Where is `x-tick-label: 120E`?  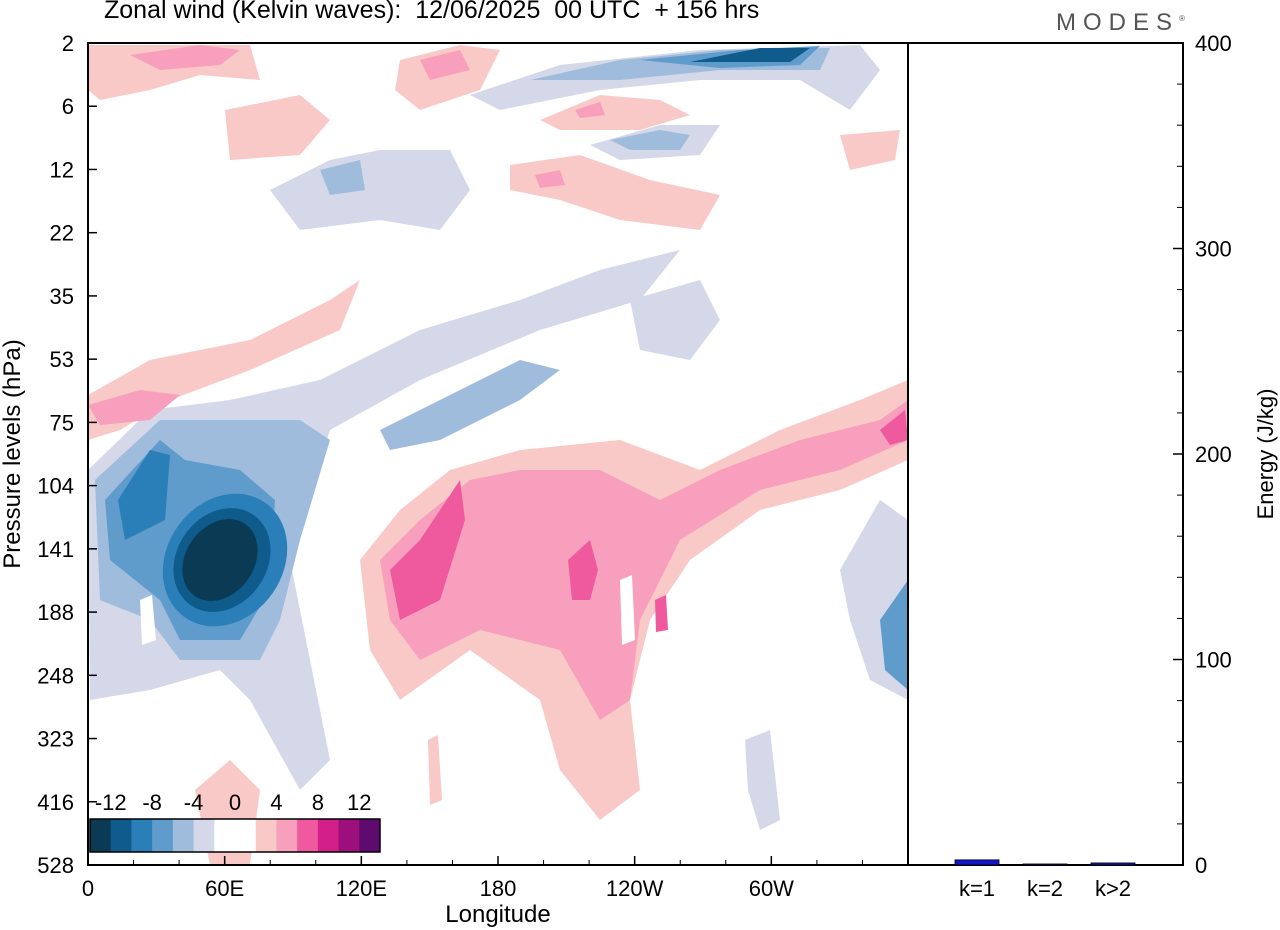
x-tick-label: 120E is located at coordinates (361, 888).